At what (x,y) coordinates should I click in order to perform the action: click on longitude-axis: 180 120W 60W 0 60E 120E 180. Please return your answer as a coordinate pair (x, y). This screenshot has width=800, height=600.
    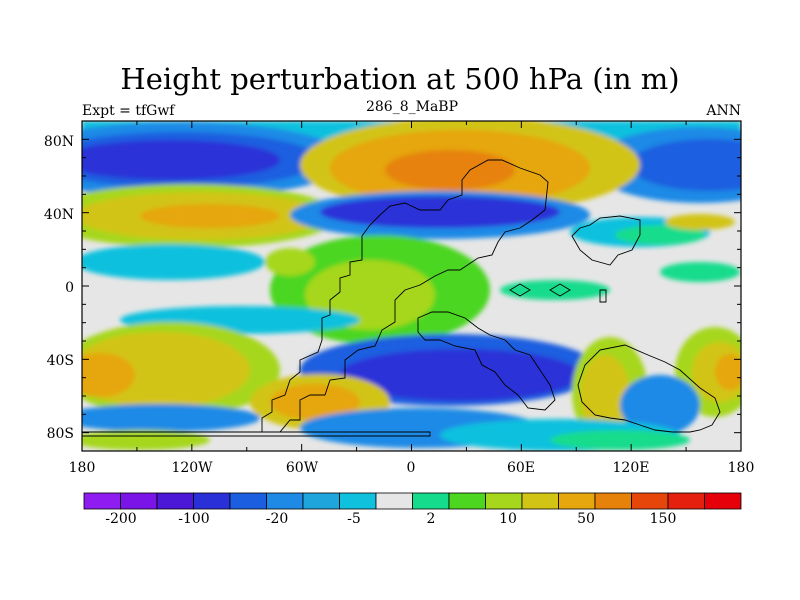
    Looking at the image, I should click on (412, 468).